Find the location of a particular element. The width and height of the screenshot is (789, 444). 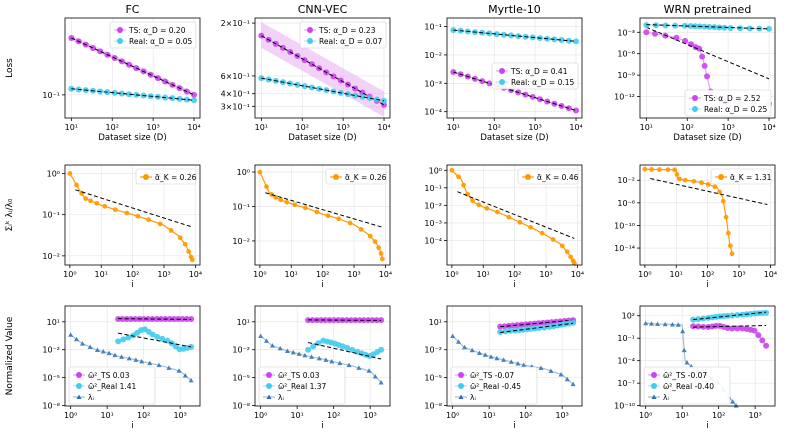

y-tick-label: 10⁻¹⁰ is located at coordinates (624, 225).